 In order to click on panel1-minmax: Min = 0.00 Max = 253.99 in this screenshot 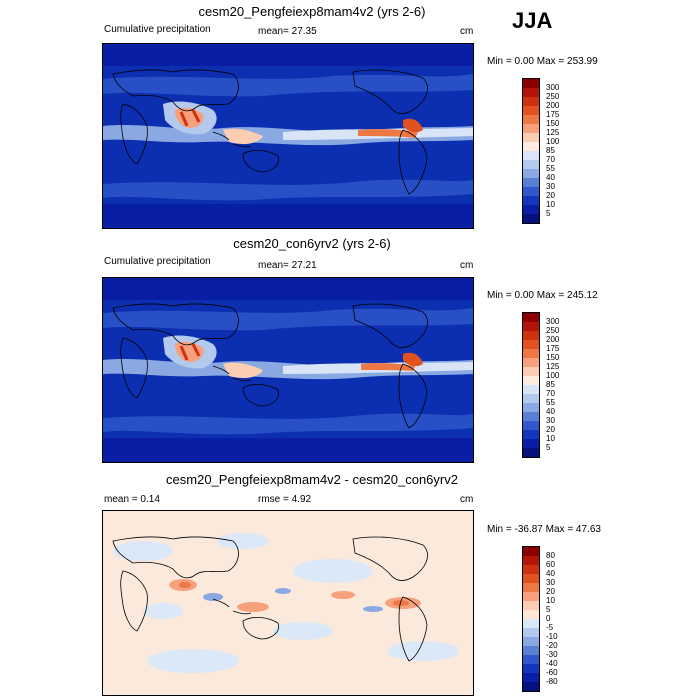, I will do `click(542, 61)`.